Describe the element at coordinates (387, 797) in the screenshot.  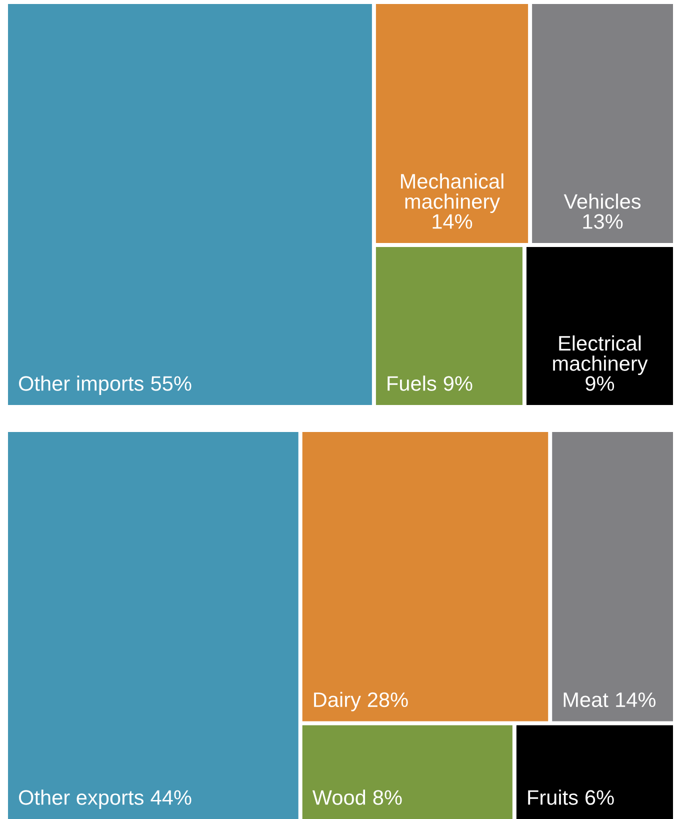
I see `data-label: 8%` at that location.